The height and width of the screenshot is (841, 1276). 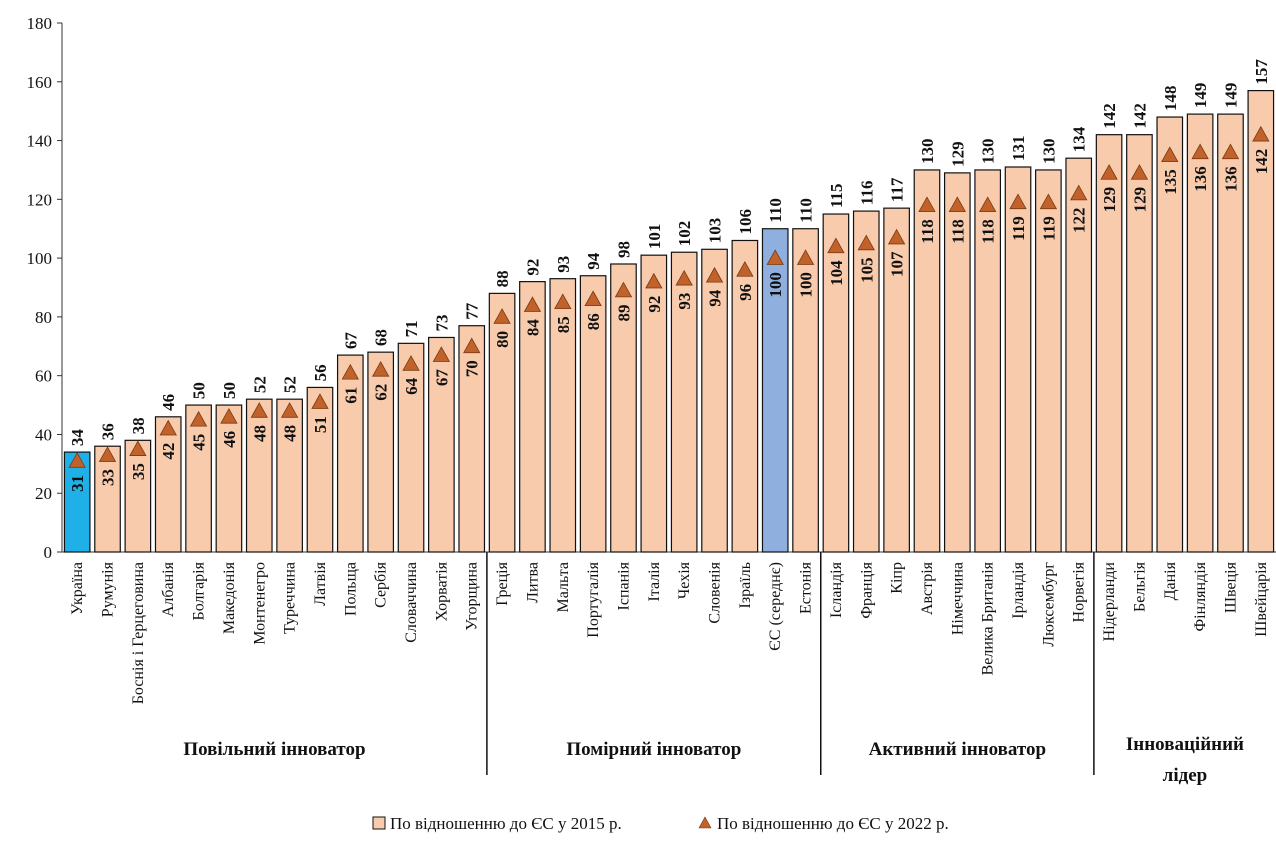 What do you see at coordinates (705, 822) in the screenshot?
I see `legend-swatch-2022` at bounding box center [705, 822].